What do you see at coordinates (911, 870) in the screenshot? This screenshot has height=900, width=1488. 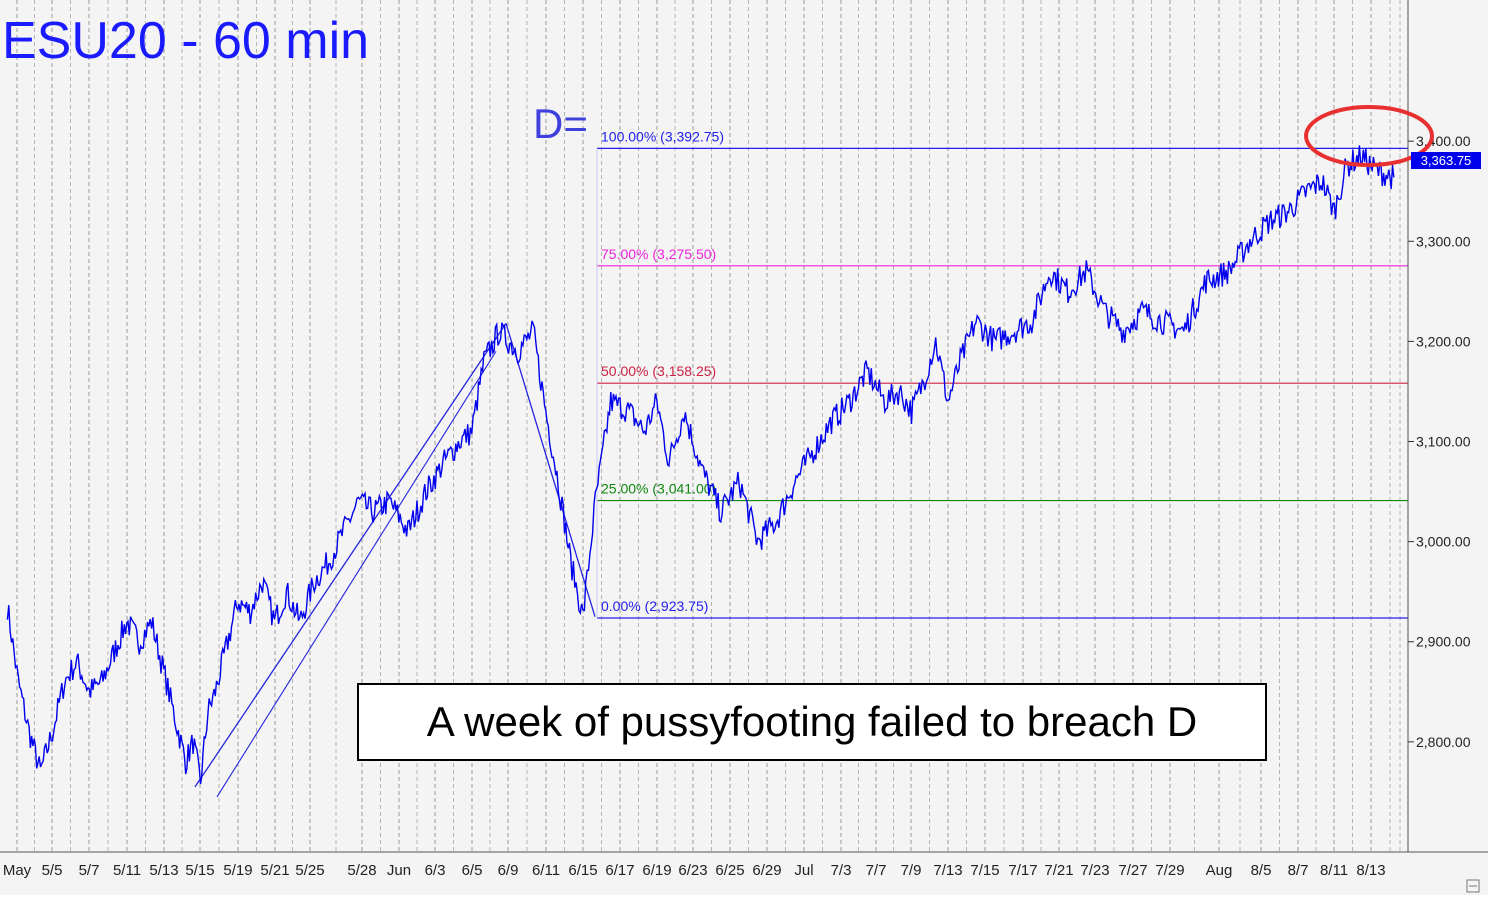 I see `x-tick-label: 7/9` at bounding box center [911, 870].